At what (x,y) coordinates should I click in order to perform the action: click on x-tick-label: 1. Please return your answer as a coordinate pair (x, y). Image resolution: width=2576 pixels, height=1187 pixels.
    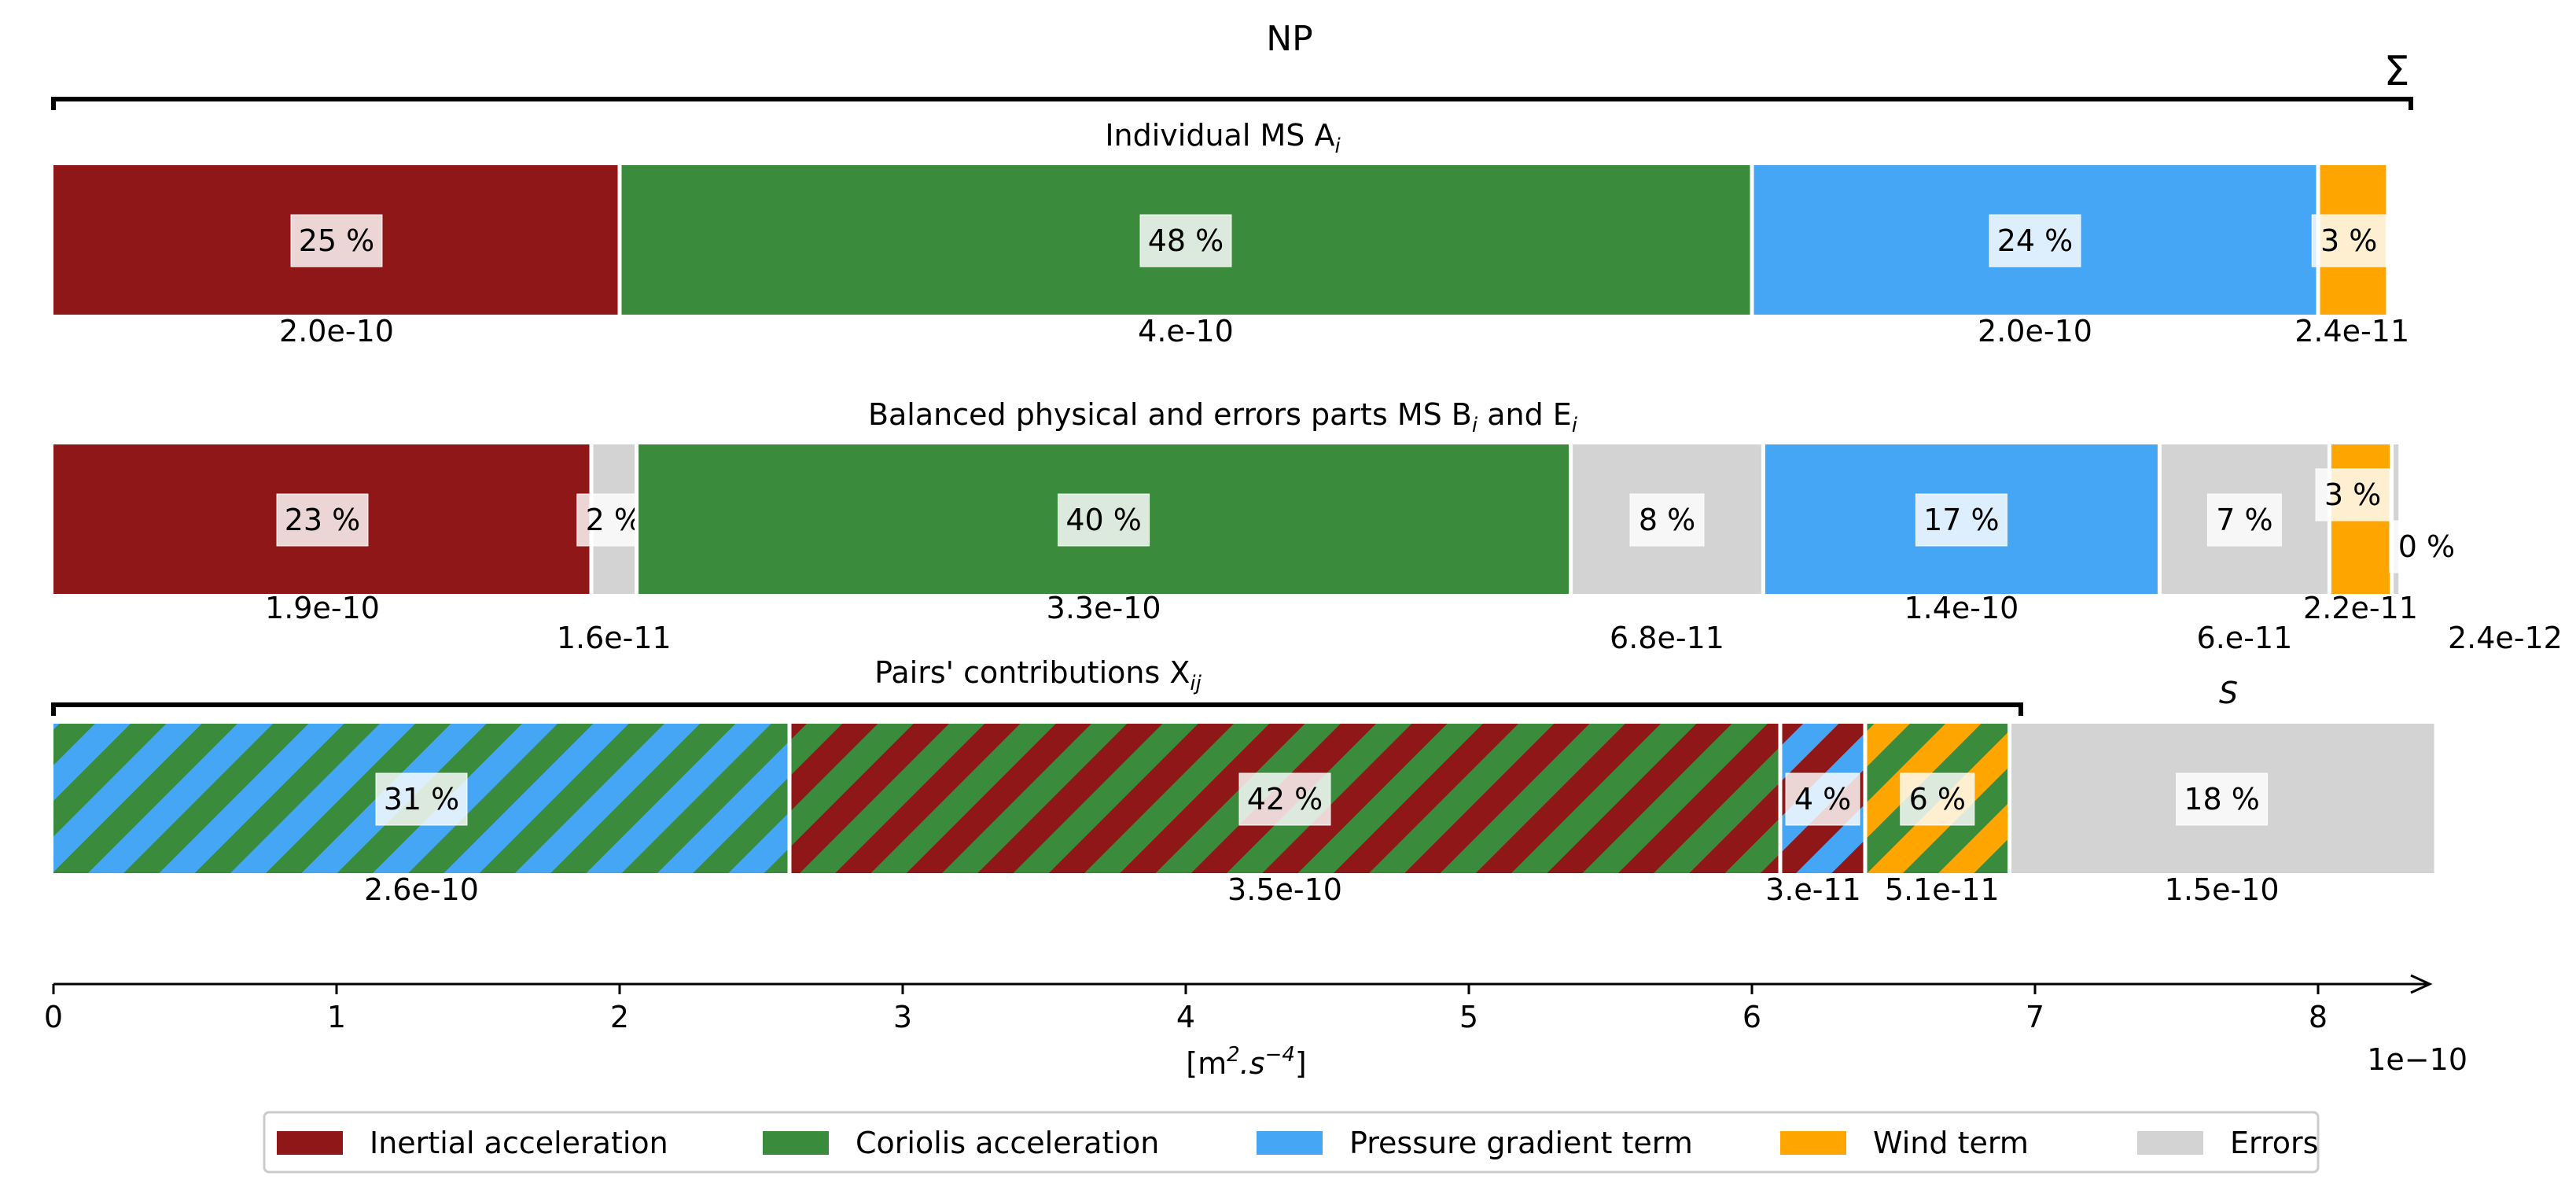
    Looking at the image, I should click on (336, 1017).